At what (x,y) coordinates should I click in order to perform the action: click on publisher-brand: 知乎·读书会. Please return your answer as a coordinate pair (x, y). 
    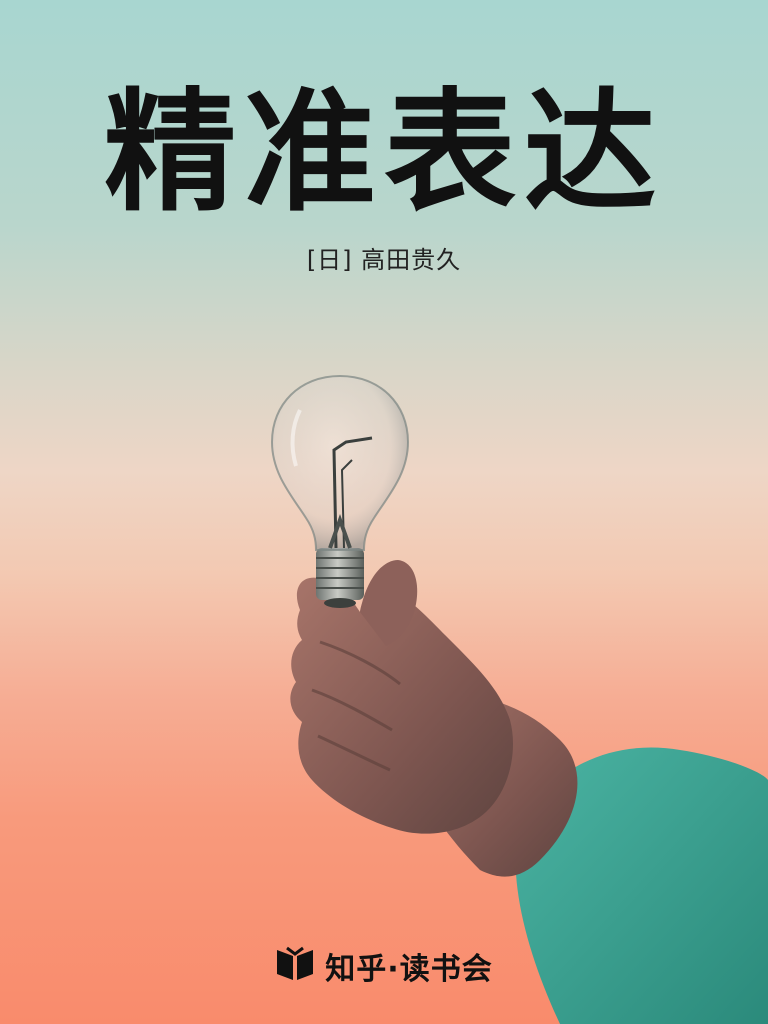
    Looking at the image, I should click on (384, 966).